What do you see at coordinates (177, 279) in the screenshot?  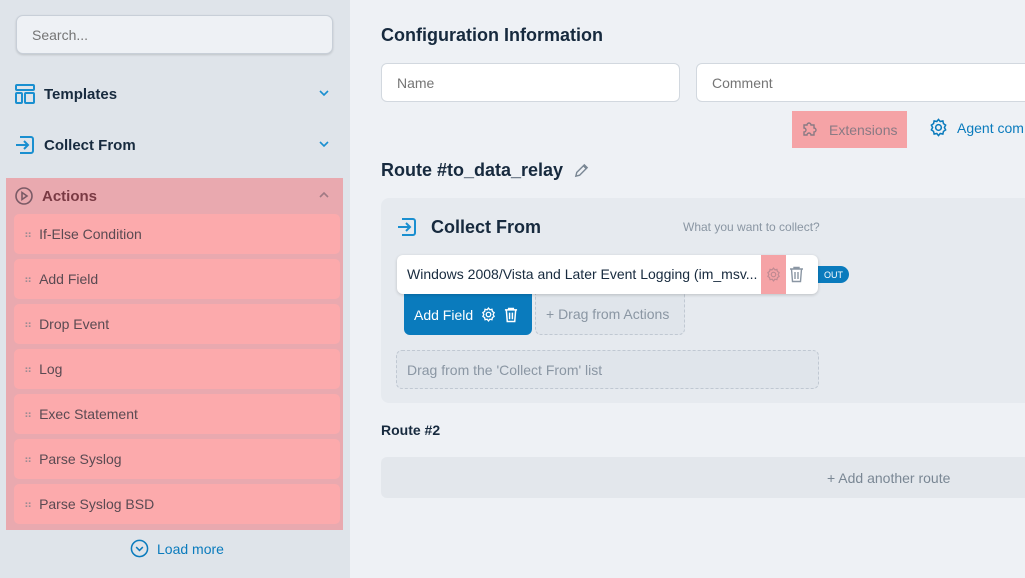 I see `action-item: ⠶ Add Field` at bounding box center [177, 279].